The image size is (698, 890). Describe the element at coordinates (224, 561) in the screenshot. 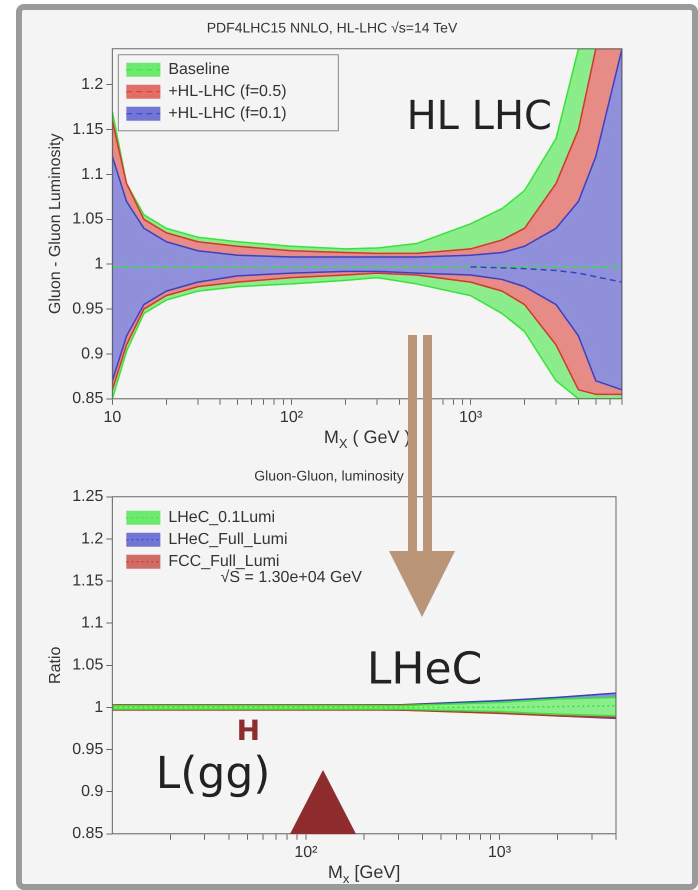

I see `legend-label: FCC_Full_Lumi` at that location.